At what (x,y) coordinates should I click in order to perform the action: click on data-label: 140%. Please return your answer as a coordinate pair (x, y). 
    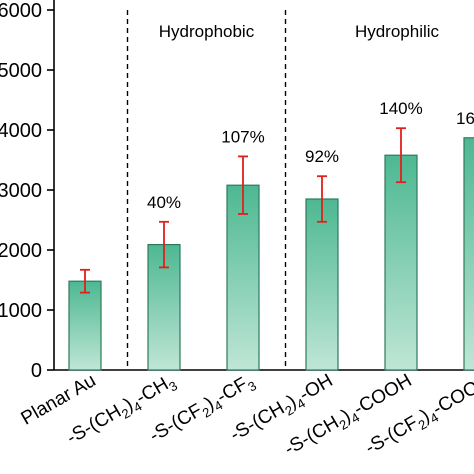
    Looking at the image, I should click on (400, 108).